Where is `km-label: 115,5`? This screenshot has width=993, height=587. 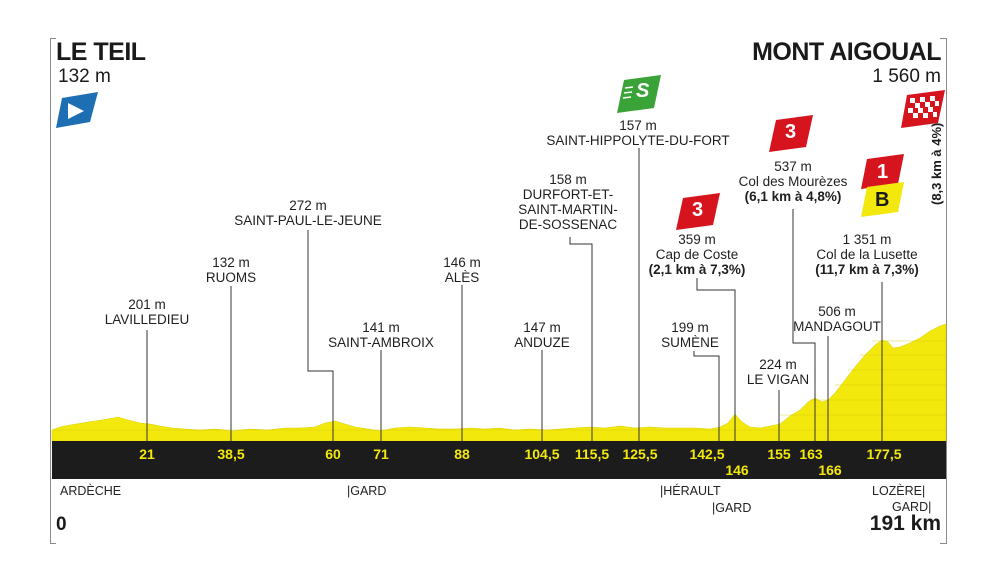
km-label: 115,5 is located at coordinates (592, 454).